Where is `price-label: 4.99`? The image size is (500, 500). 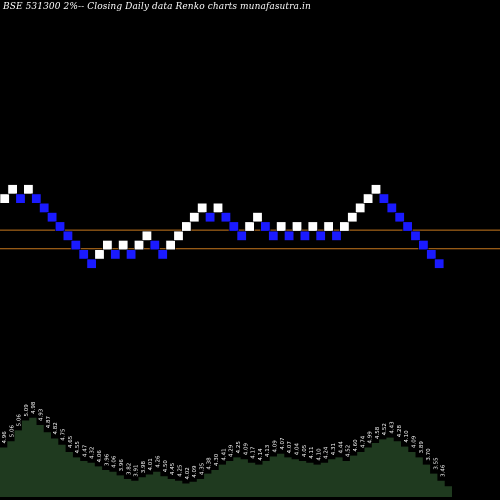
price-label: 4.99 is located at coordinates (371, 437).